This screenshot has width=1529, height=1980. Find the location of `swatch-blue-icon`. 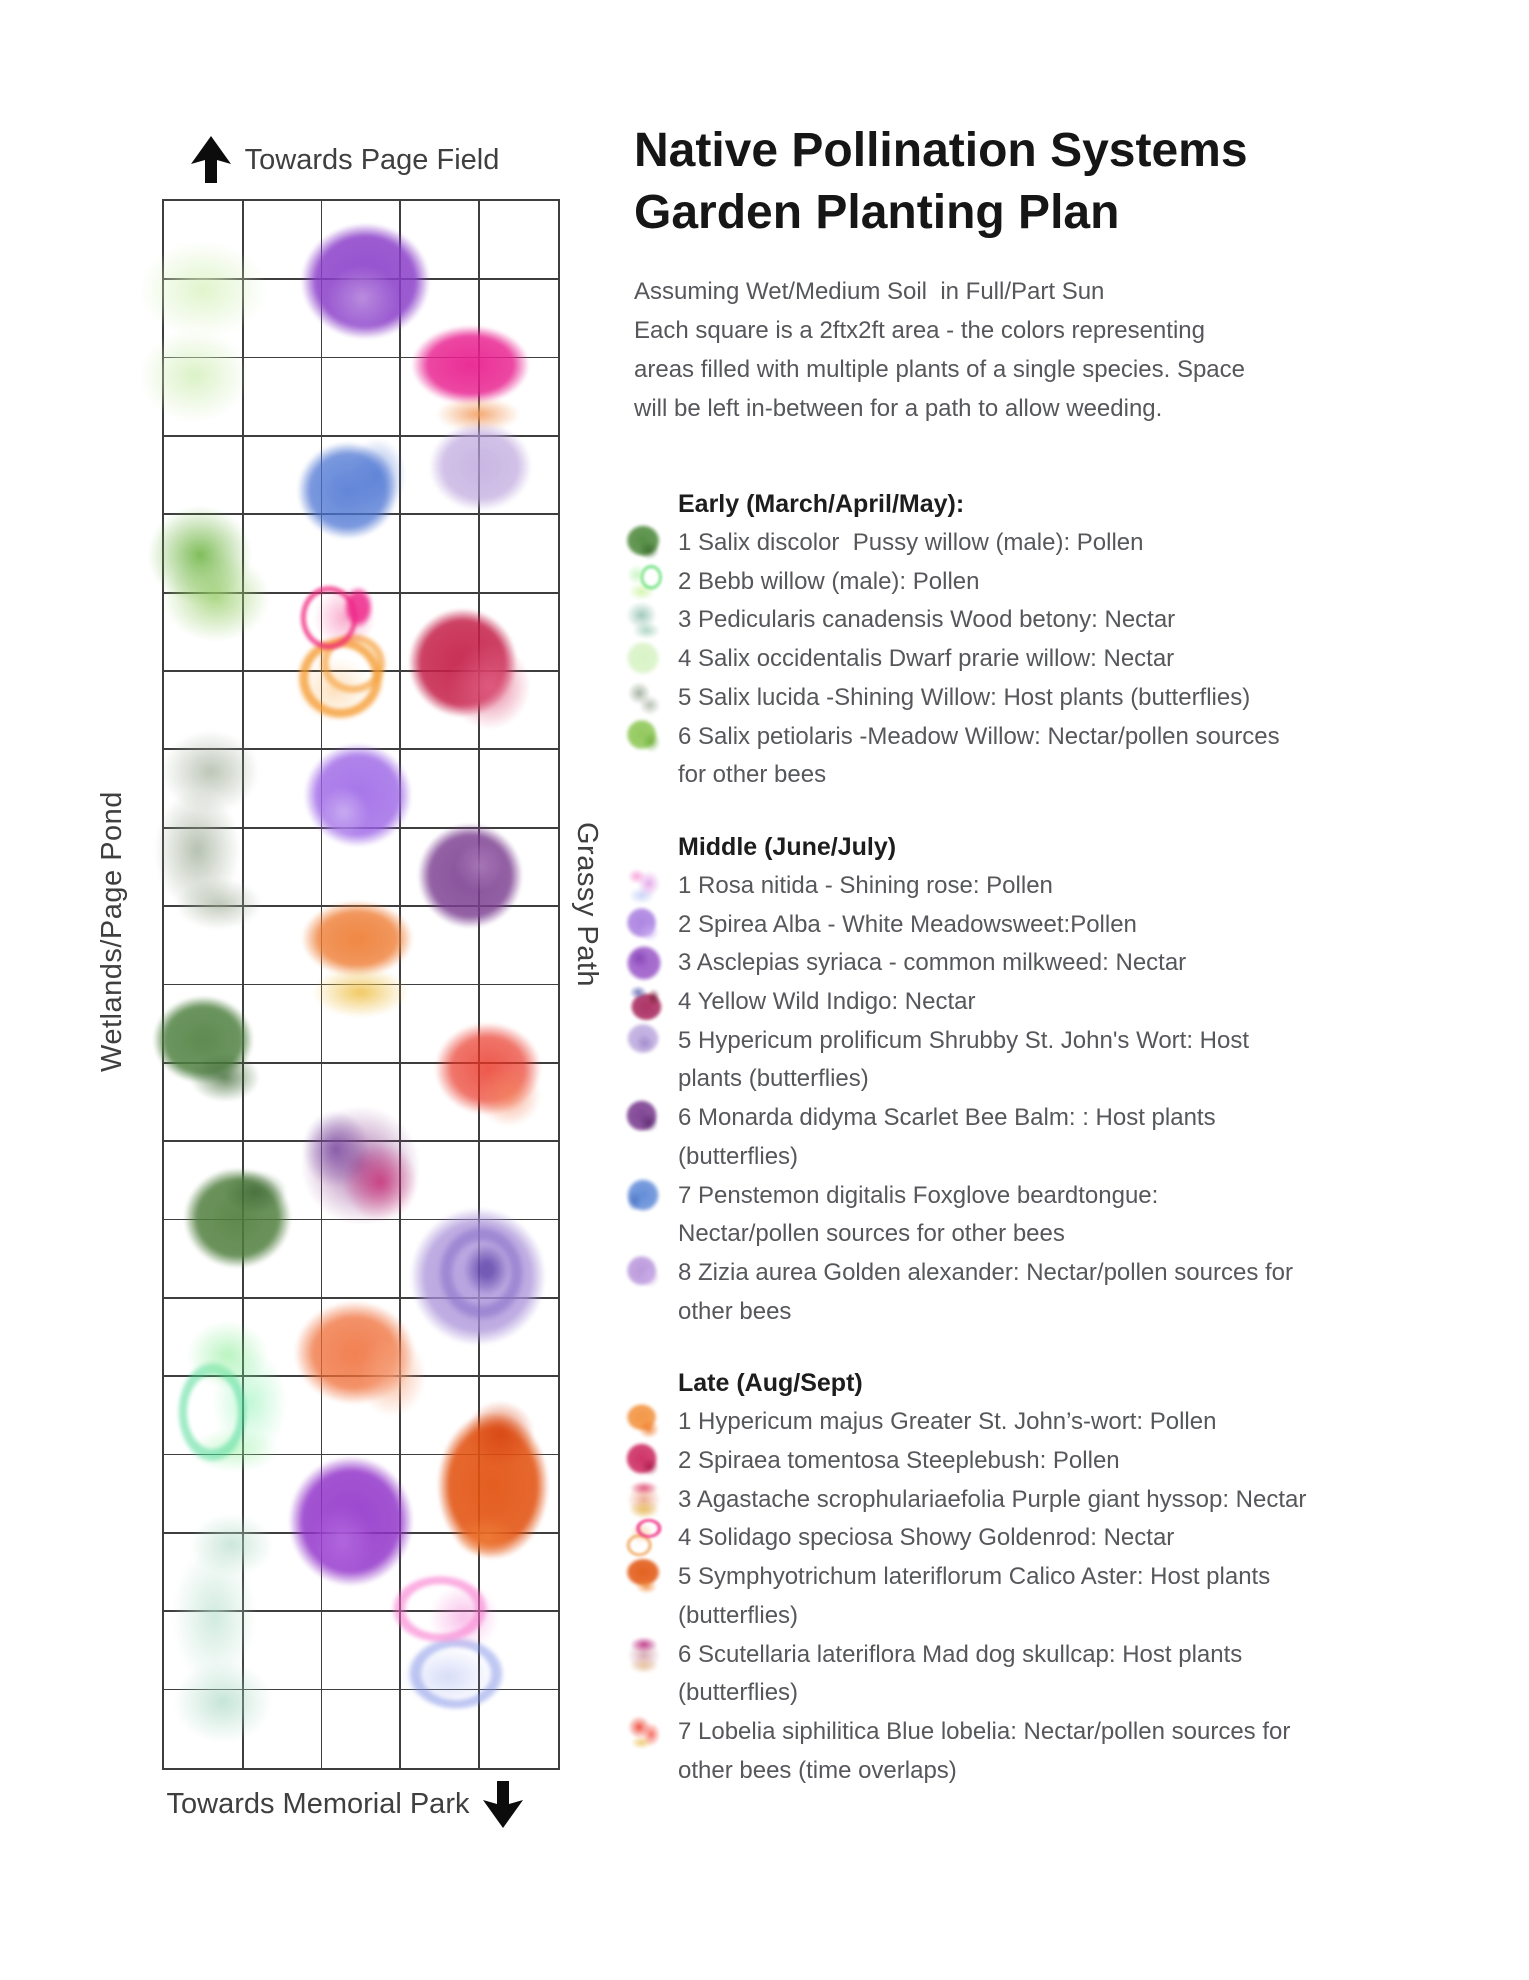

swatch-blue-icon is located at coordinates (644, 1195).